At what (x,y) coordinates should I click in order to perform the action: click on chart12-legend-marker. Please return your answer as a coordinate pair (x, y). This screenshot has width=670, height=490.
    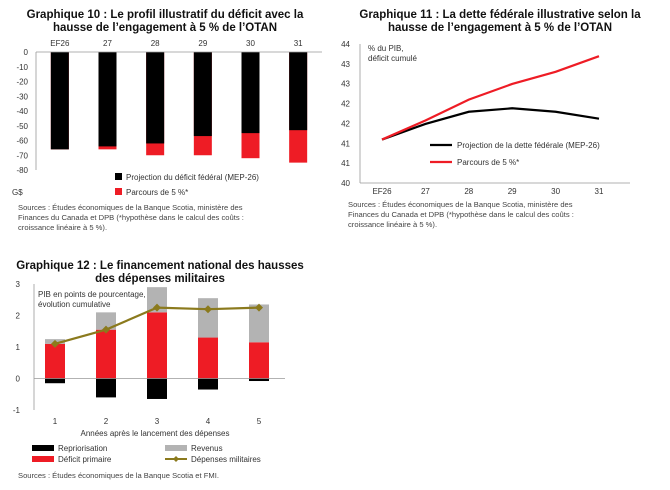
    Looking at the image, I should click on (176, 459).